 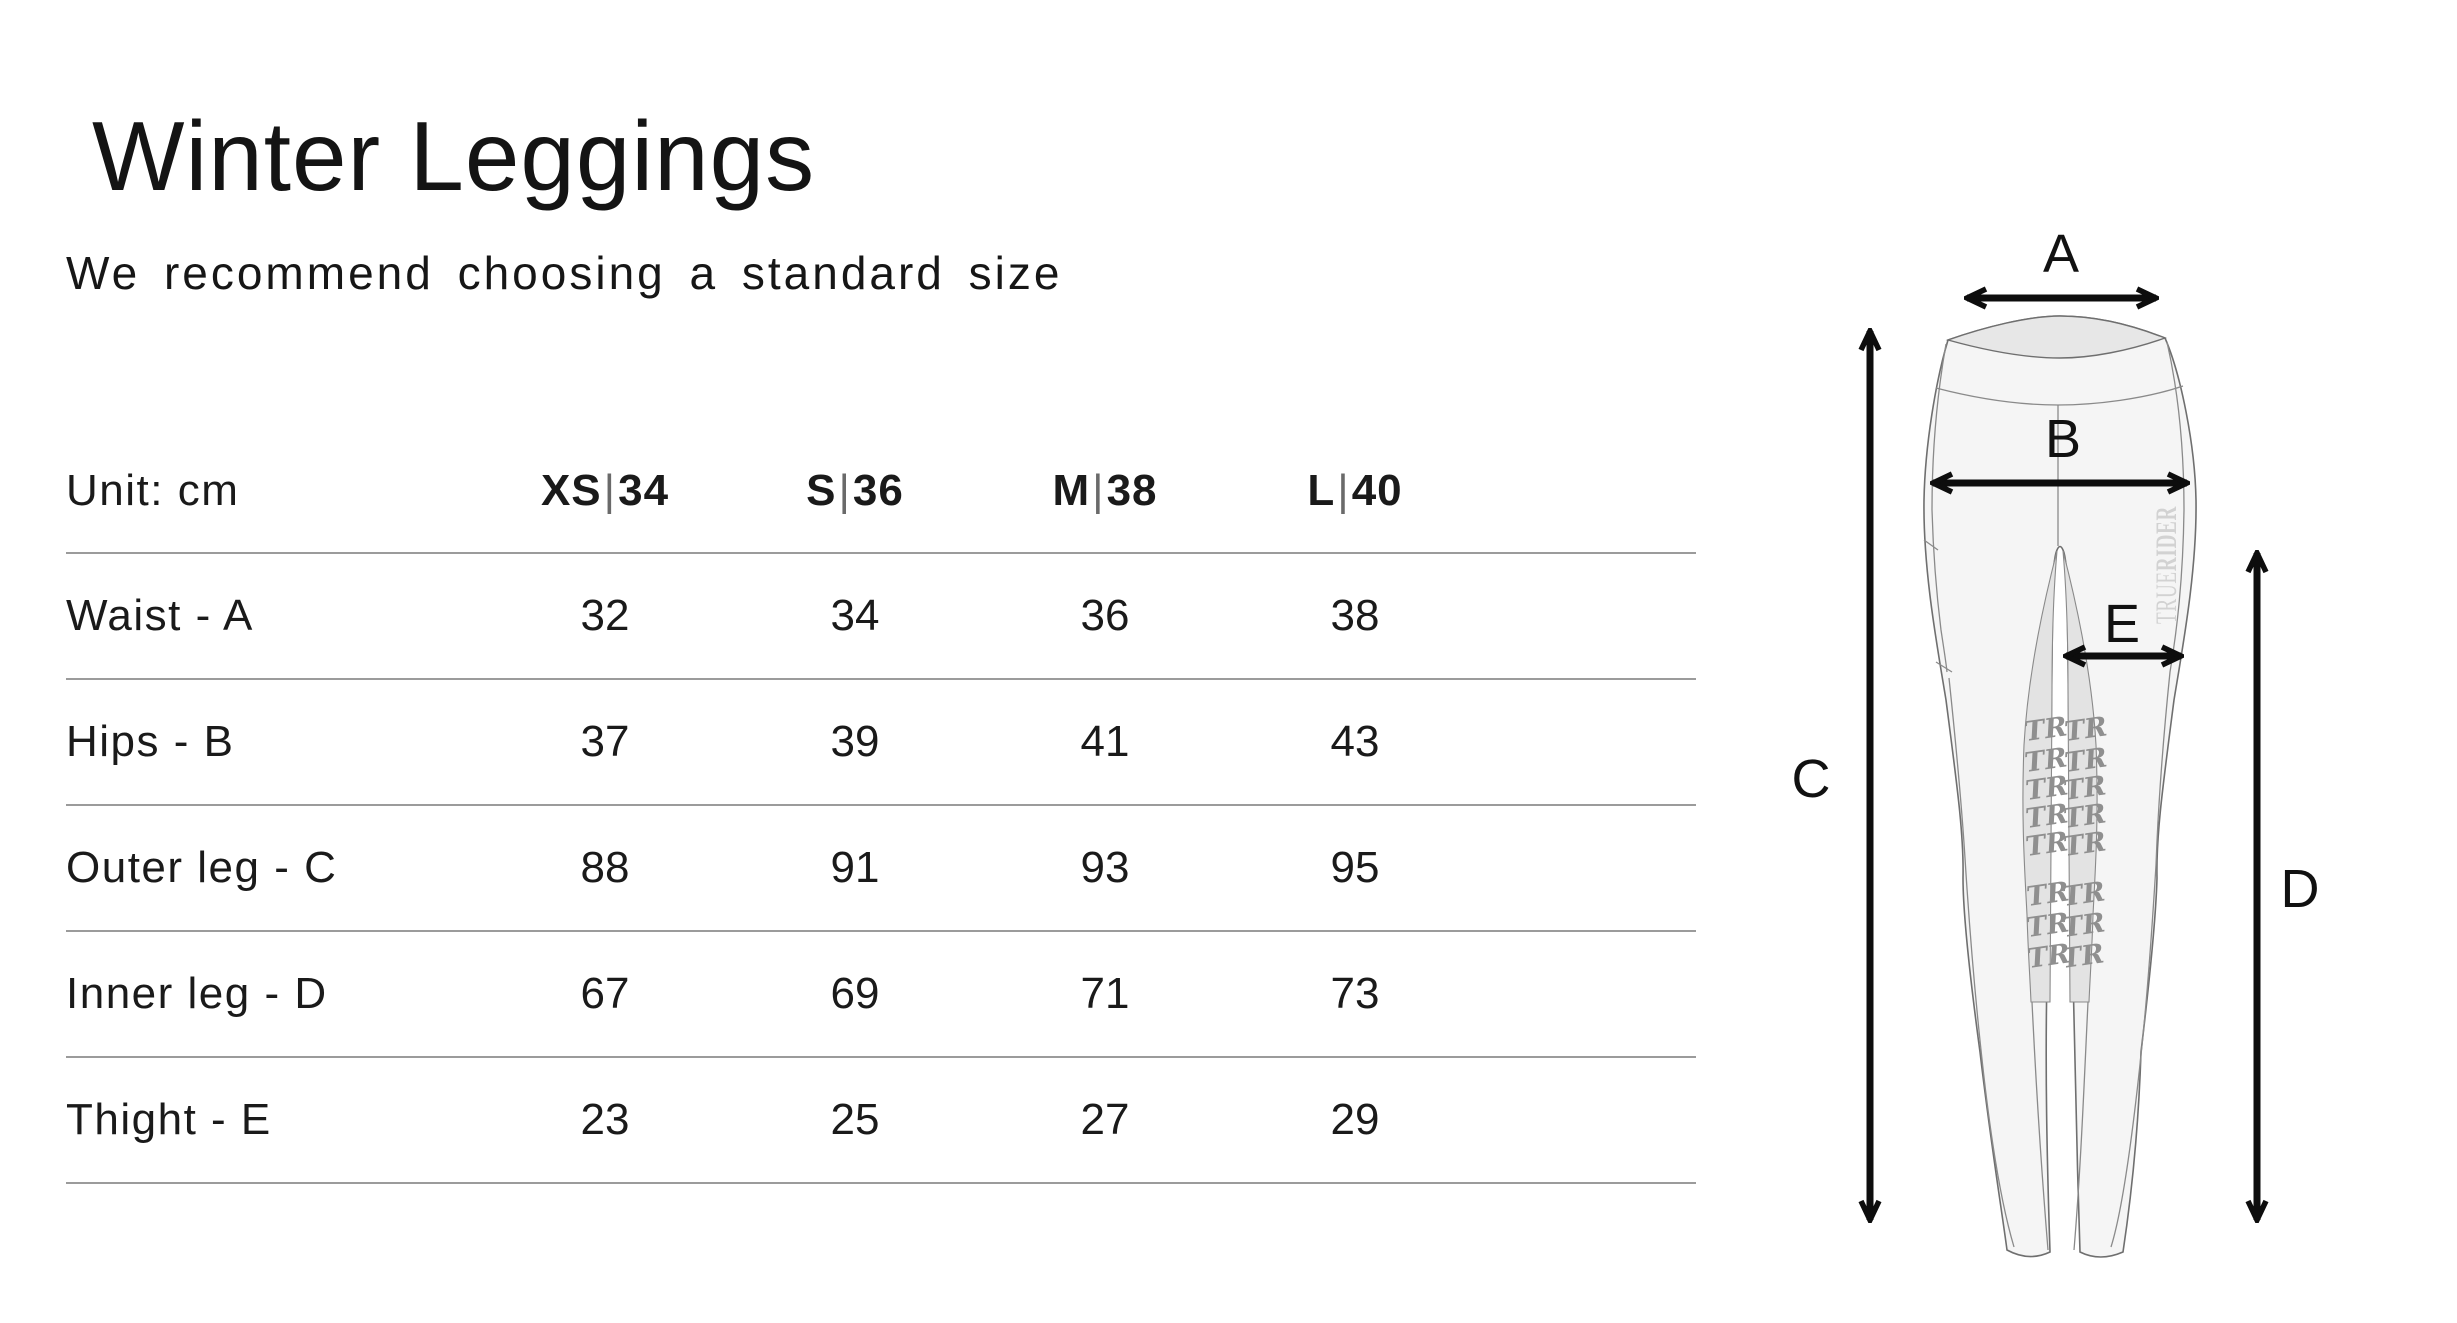 What do you see at coordinates (160, 615) in the screenshot?
I see `row-label: Waist - A` at bounding box center [160, 615].